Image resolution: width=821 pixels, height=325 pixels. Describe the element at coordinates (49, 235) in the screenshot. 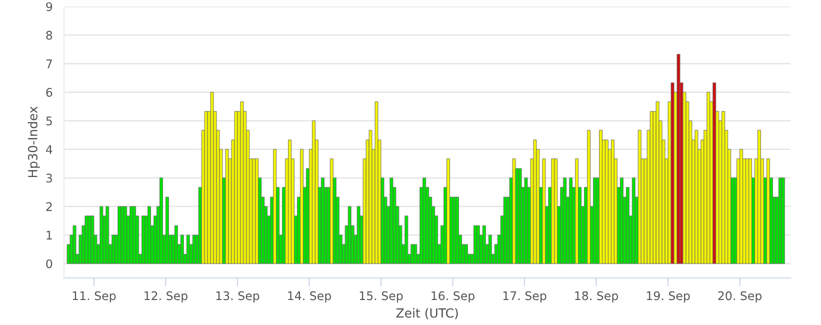

I see `y-tick-label: 1` at that location.